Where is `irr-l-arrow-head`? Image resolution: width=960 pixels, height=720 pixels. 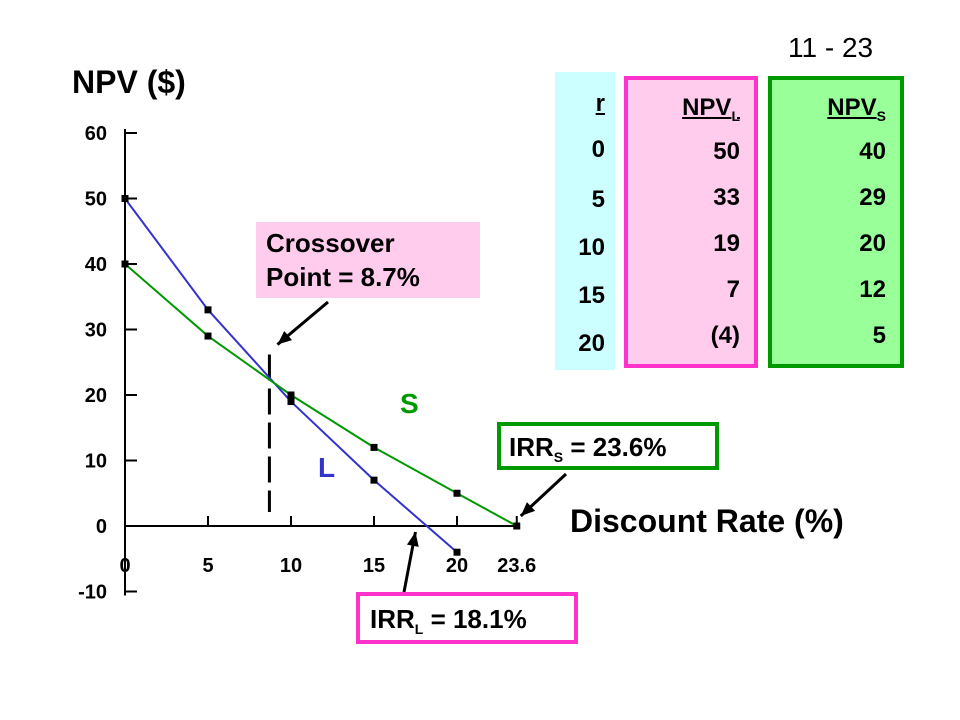
irr-l-arrow-head is located at coordinates (412, 539).